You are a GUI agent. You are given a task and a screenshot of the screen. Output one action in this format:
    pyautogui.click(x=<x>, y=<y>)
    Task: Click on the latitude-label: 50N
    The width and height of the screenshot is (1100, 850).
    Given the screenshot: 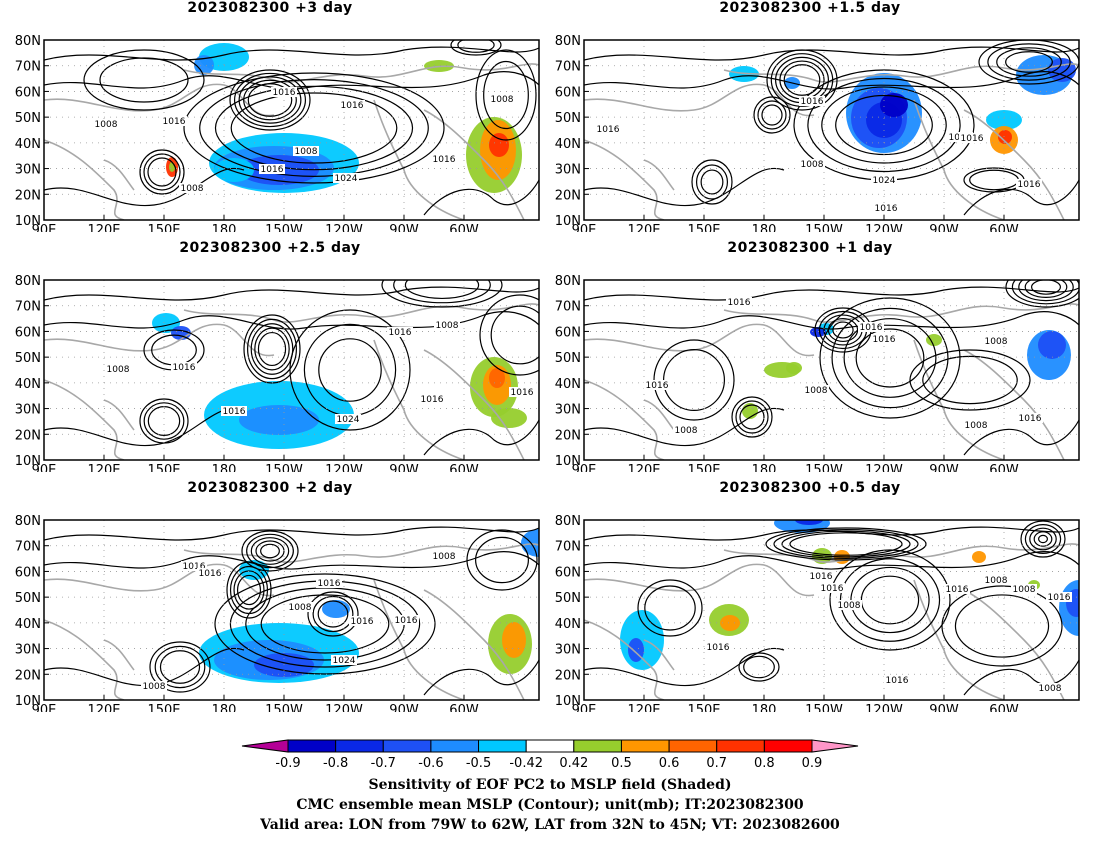 What is the action you would take?
    pyautogui.click(x=568, y=598)
    